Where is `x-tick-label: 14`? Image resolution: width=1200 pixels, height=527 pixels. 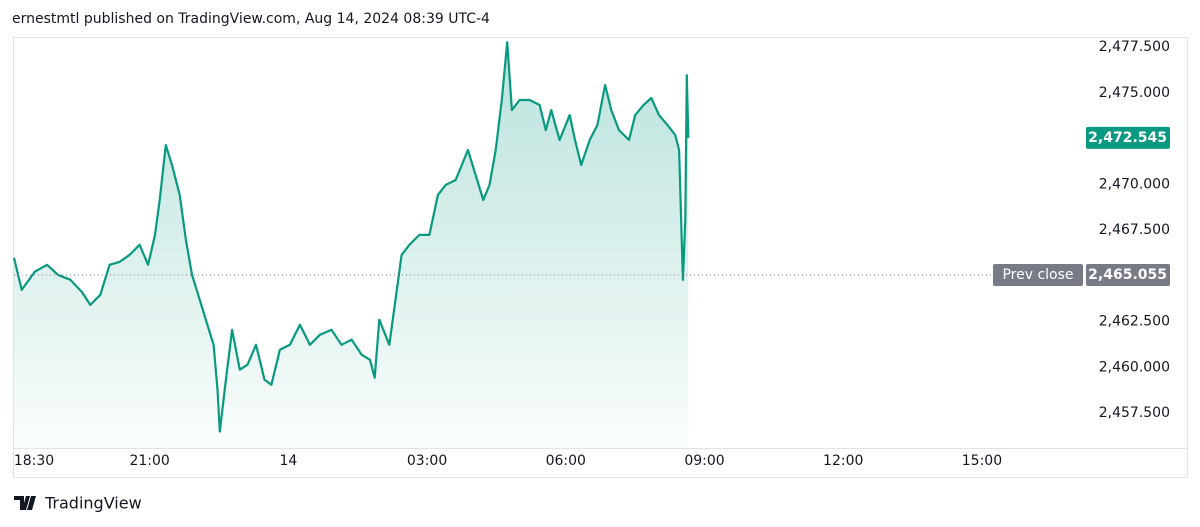 x-tick-label: 14 is located at coordinates (288, 461).